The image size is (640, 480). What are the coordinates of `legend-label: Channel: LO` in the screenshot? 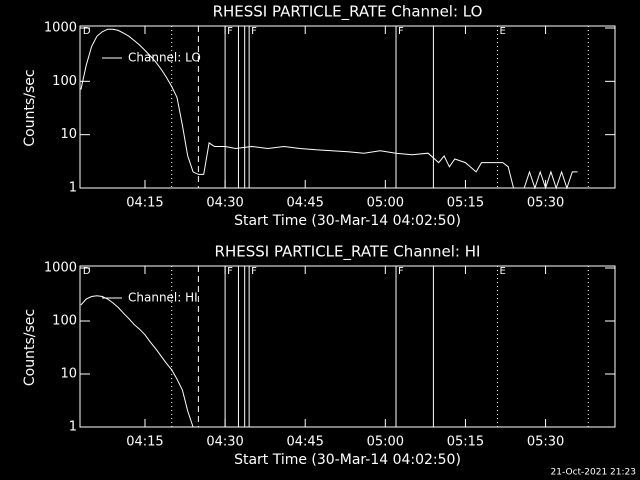 It's located at (164, 58).